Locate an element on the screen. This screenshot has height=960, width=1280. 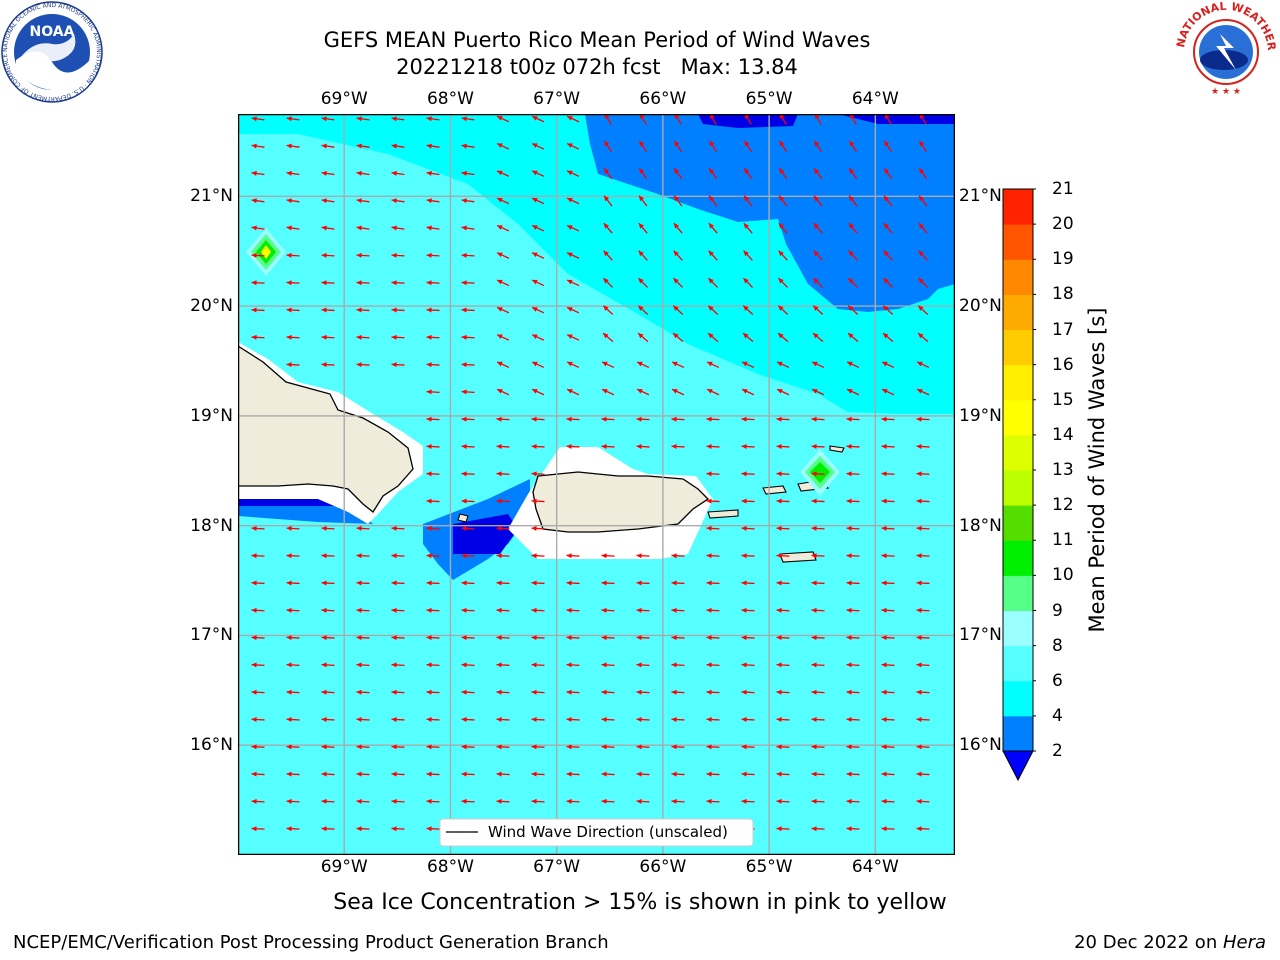
colorbar-tick-label: 16 is located at coordinates (1063, 364).